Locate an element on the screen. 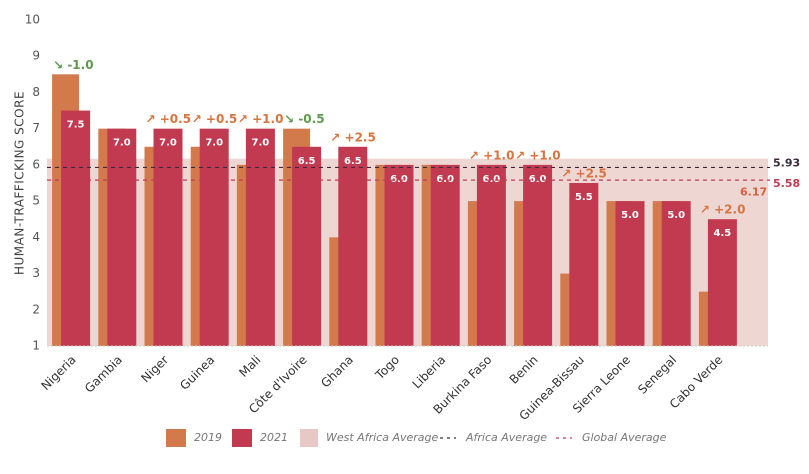 This screenshot has width=809, height=474. legend-label: Global Average is located at coordinates (624, 437).